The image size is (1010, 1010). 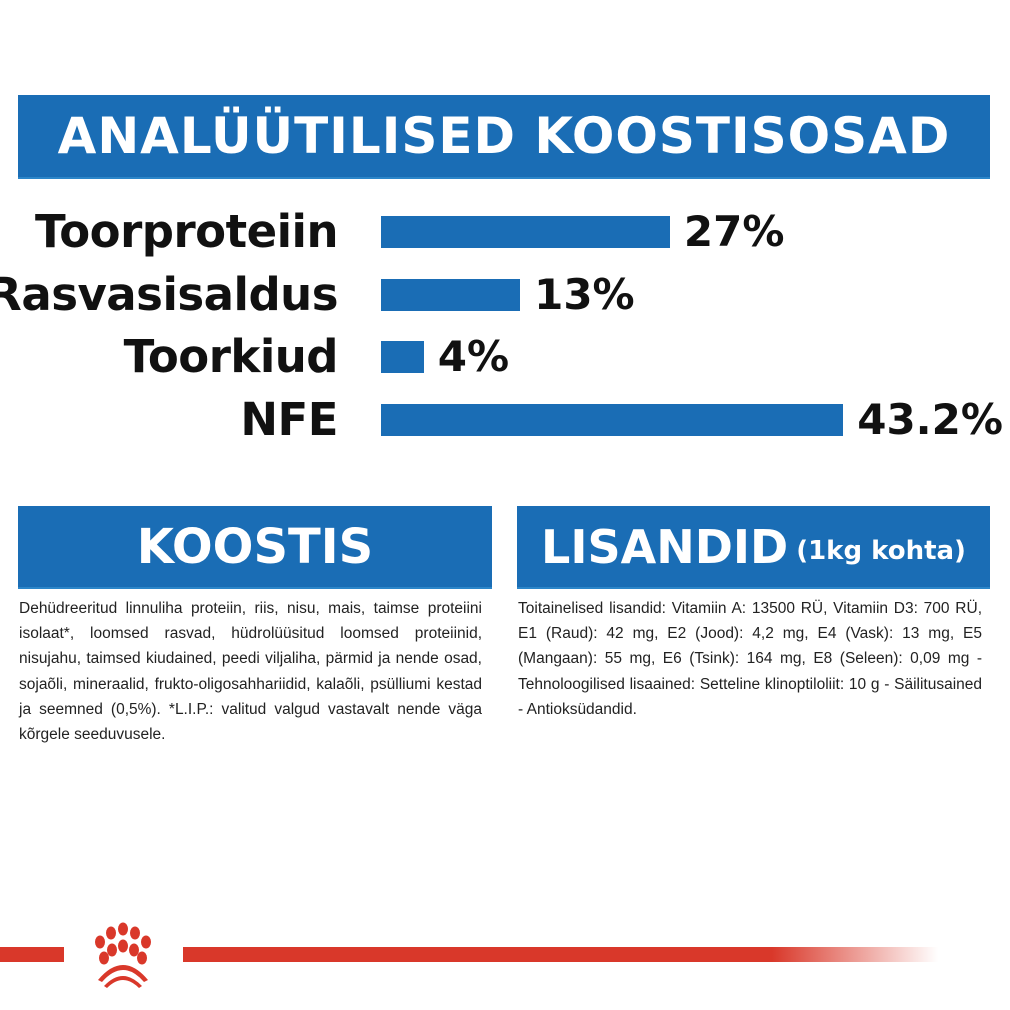 What do you see at coordinates (473, 356) in the screenshot?
I see `value-label: 4%` at bounding box center [473, 356].